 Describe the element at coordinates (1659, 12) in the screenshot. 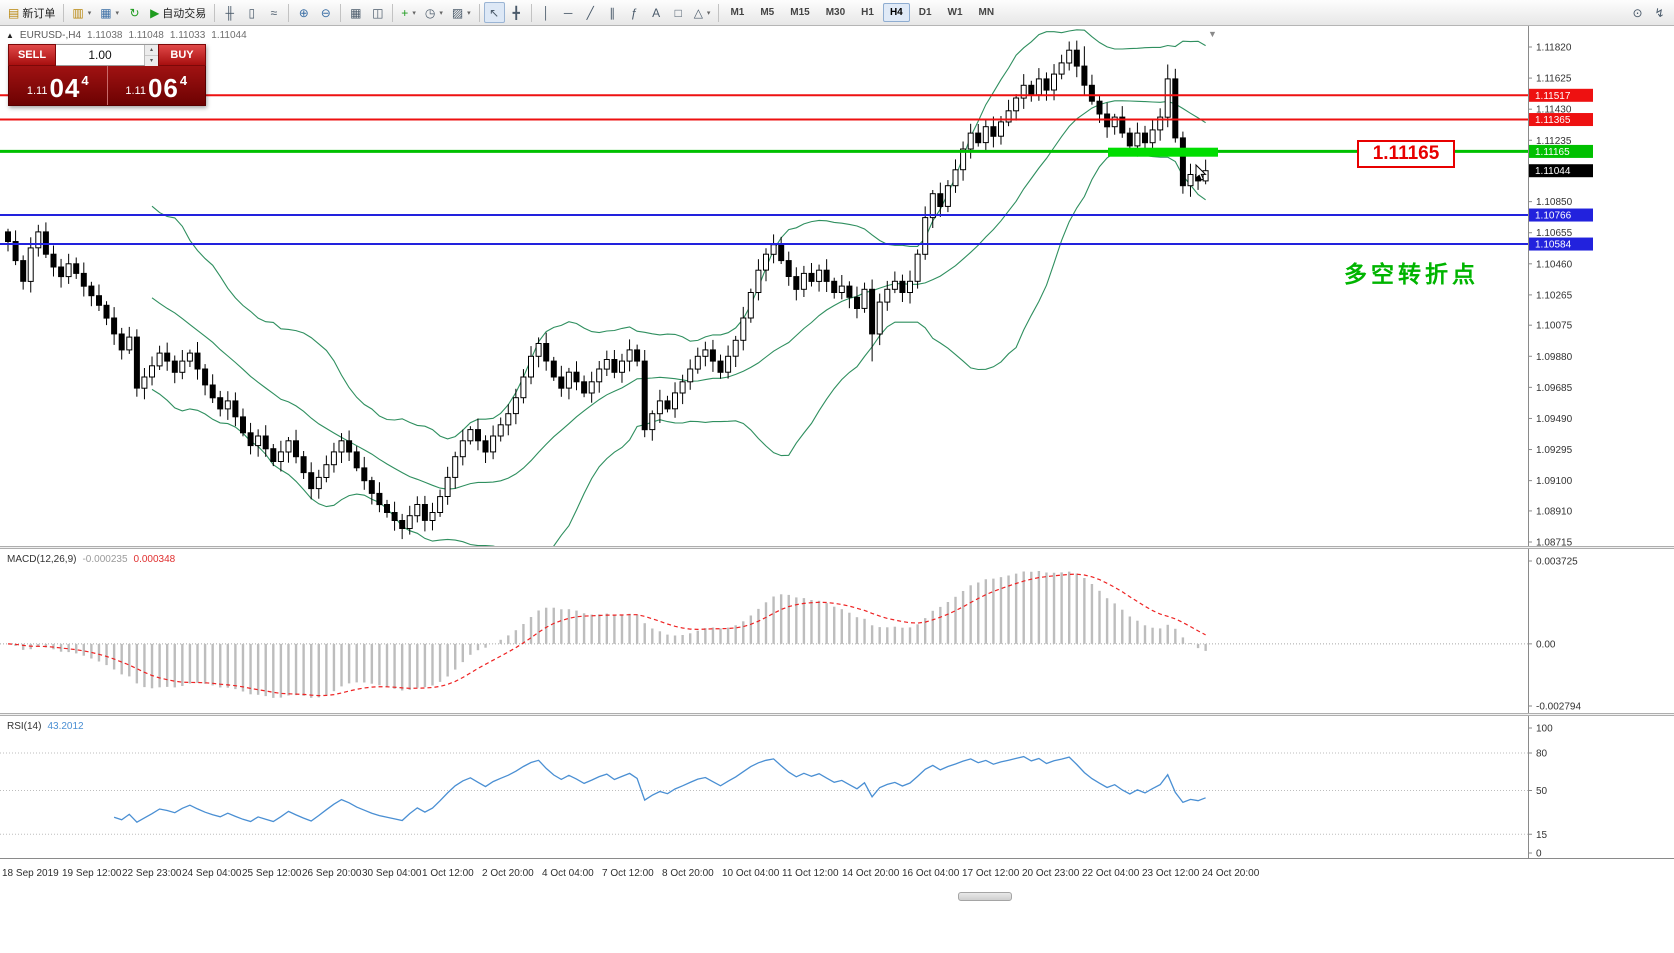

I see `quick-actions-button: ↯` at that location.